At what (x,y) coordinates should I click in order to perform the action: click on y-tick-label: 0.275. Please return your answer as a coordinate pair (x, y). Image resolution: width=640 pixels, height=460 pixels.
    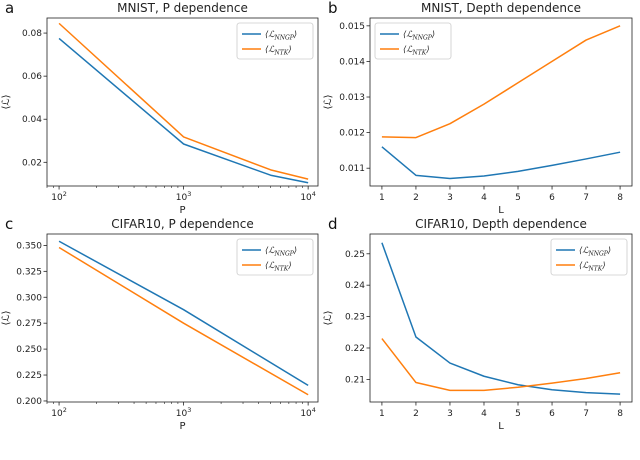
    Looking at the image, I should click on (29, 324).